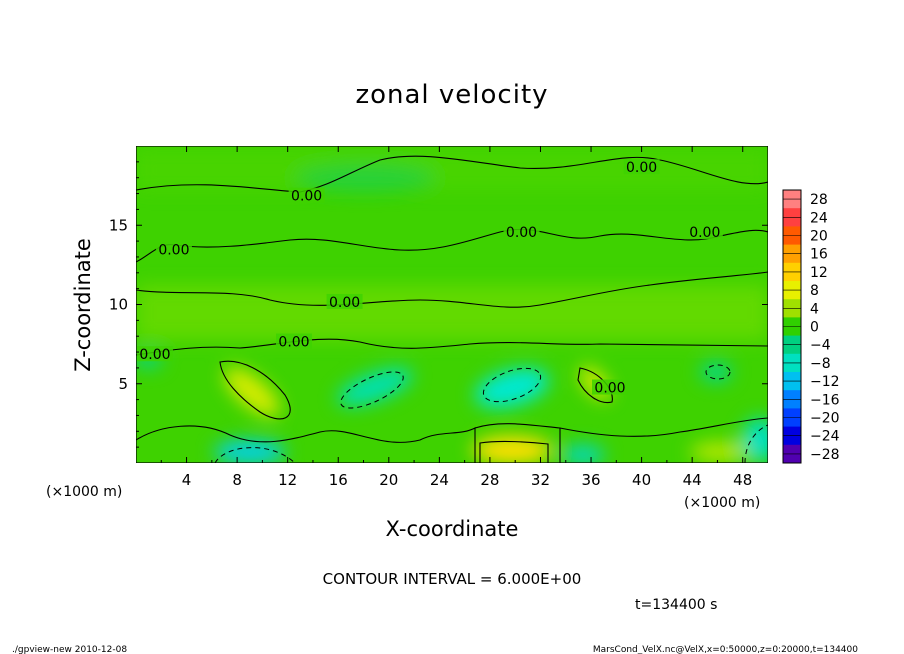  I want to click on x-axis-label: X-coordinate, so click(452, 529).